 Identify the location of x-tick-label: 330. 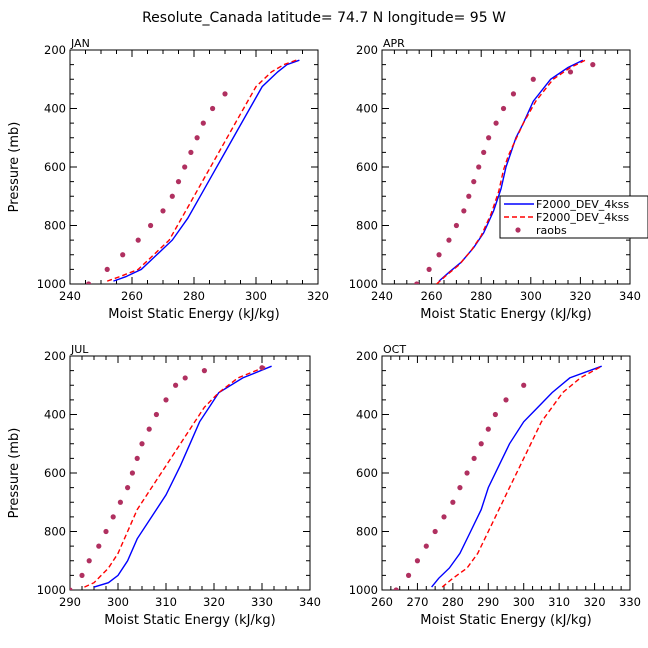
(630, 602).